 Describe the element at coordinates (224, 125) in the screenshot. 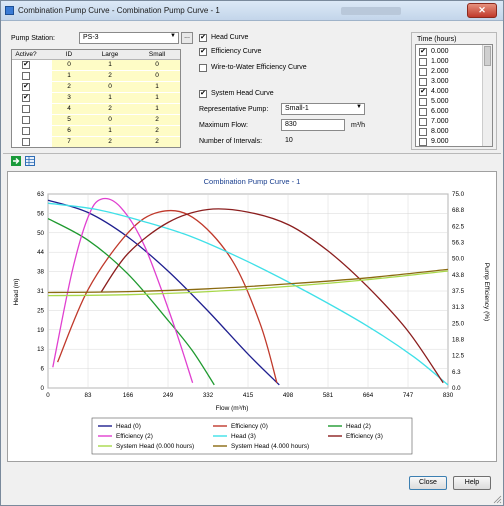

I see `maximum-flow-label: Maximum Flow:` at that location.